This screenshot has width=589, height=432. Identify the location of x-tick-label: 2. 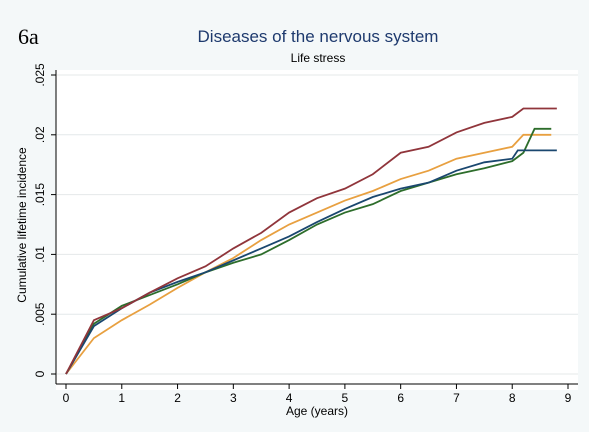
(177, 398).